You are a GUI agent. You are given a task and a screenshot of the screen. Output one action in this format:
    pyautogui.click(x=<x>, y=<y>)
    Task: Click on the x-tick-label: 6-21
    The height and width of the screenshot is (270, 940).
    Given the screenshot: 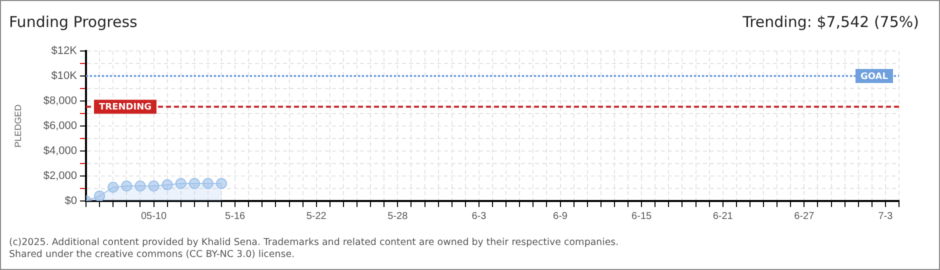 What is the action you would take?
    pyautogui.click(x=723, y=216)
    